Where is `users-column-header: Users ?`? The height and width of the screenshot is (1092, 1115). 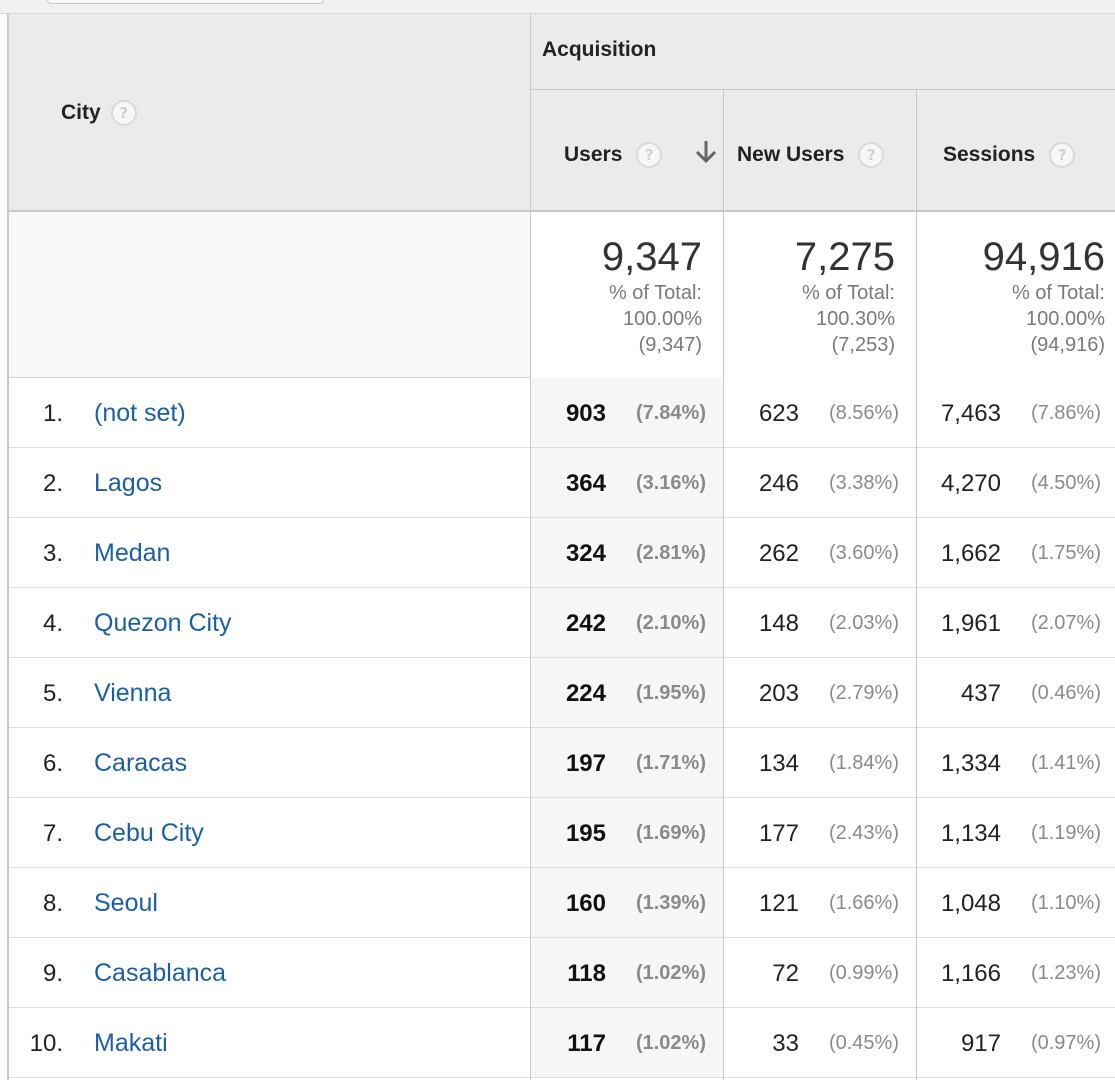
users-column-header: Users ? is located at coordinates (613, 155).